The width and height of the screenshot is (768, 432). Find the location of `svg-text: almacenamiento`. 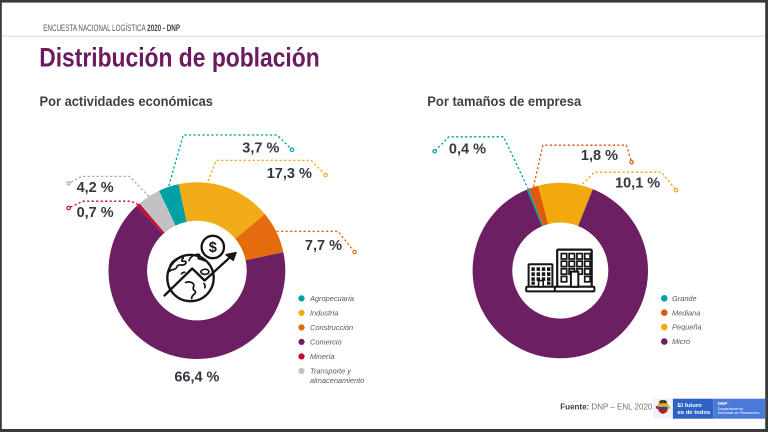

svg-text: almacenamiento is located at coordinates (337, 380).